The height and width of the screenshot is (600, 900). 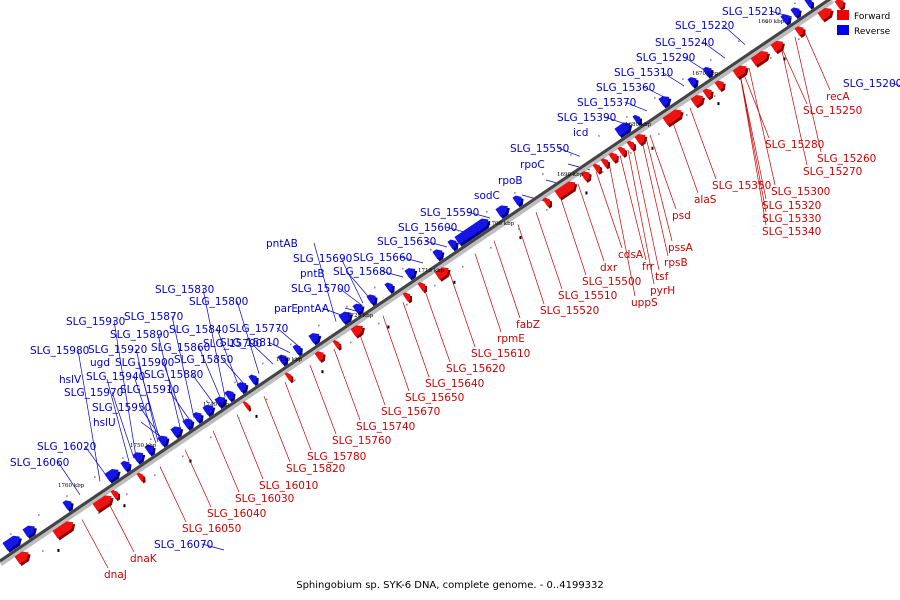 I want to click on gene-label: pyrH, so click(x=662, y=291).